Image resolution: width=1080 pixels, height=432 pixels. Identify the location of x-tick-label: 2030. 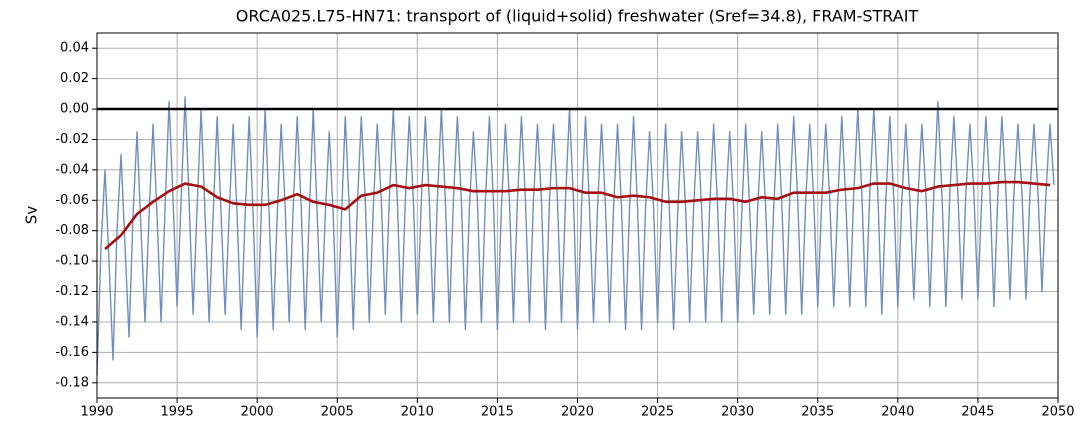
(737, 412).